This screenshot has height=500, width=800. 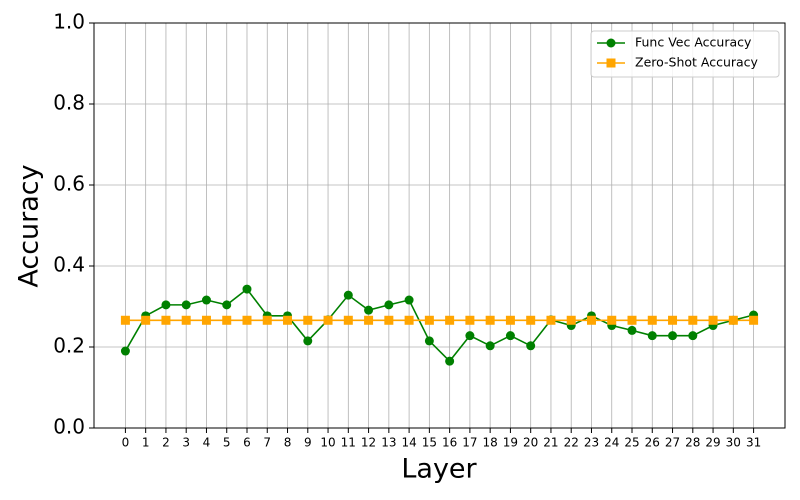 What do you see at coordinates (429, 443) in the screenshot?
I see `x-tick-label: 15` at bounding box center [429, 443].